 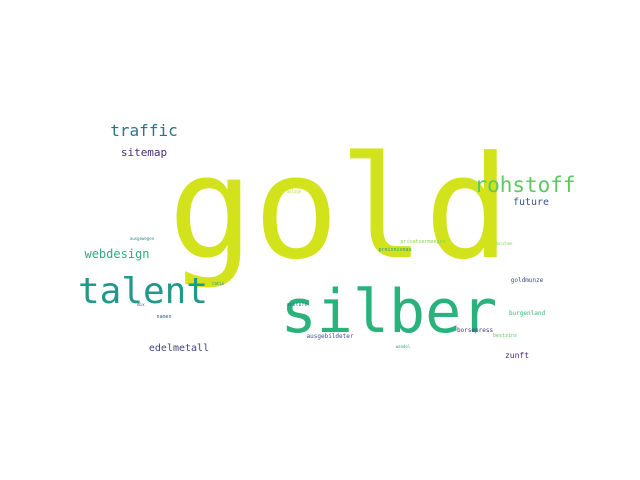 I want to click on word-edelmetall: edelmetall, so click(x=179, y=348).